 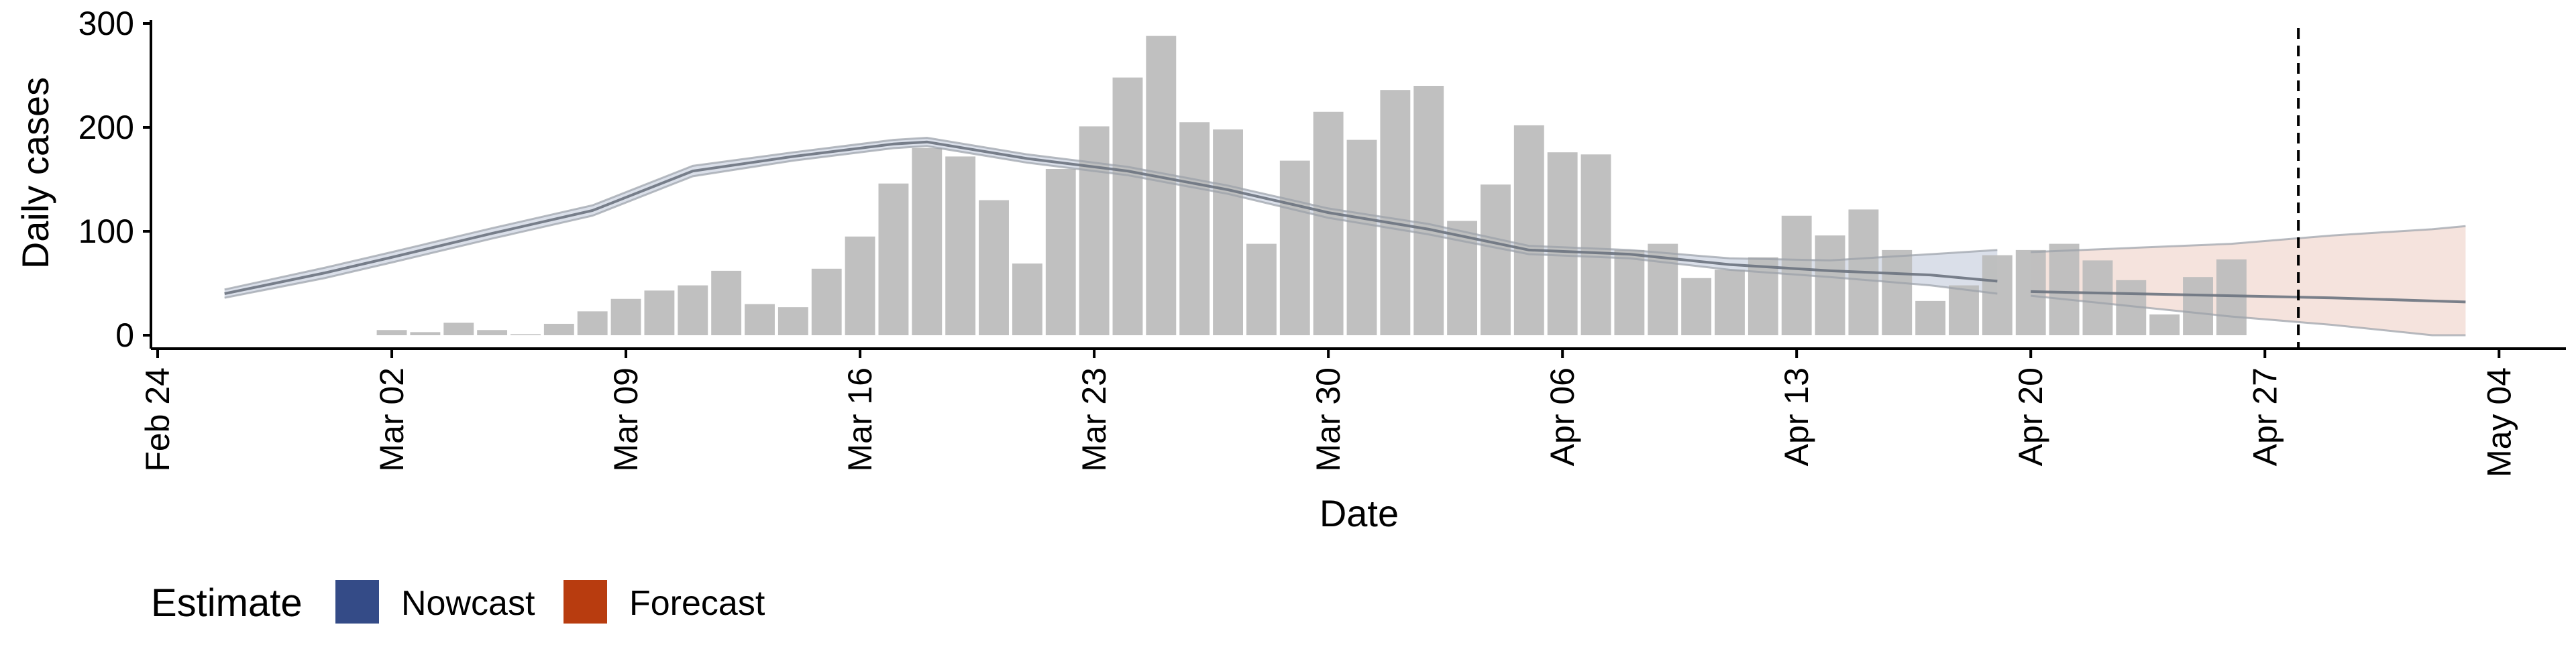 What do you see at coordinates (157, 420) in the screenshot?
I see `x-tick-label: Feb 24` at bounding box center [157, 420].